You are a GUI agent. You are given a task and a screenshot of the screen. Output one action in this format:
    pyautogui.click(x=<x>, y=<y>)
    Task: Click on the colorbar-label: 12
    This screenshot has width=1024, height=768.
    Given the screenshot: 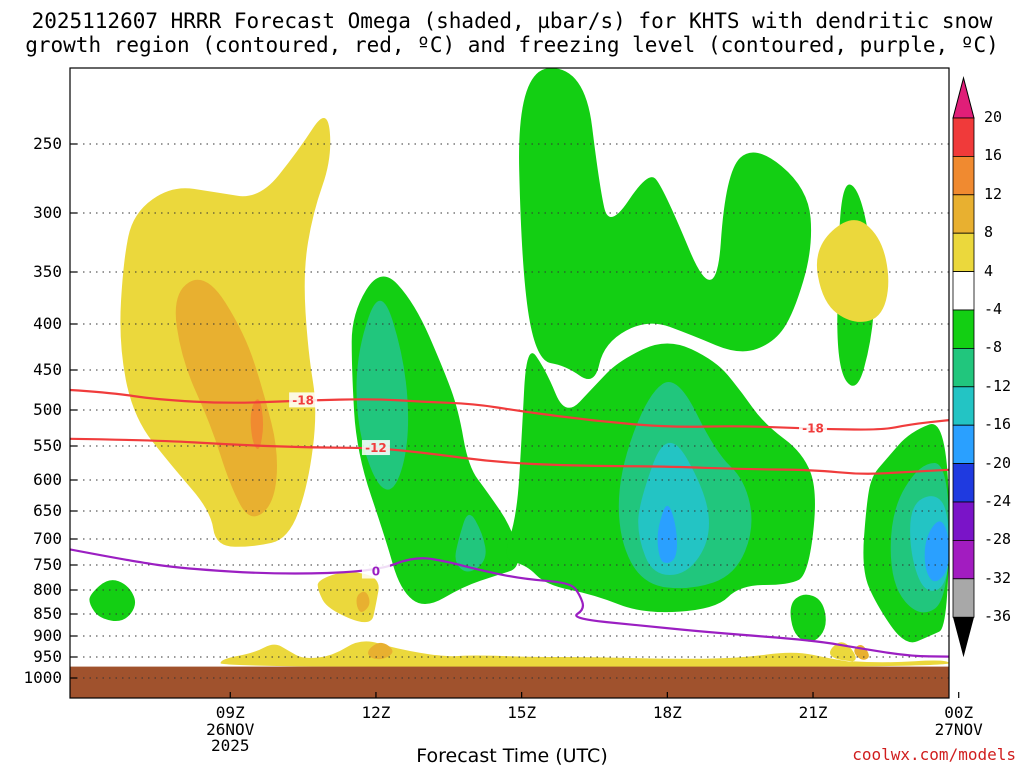 What is the action you would take?
    pyautogui.click(x=993, y=193)
    